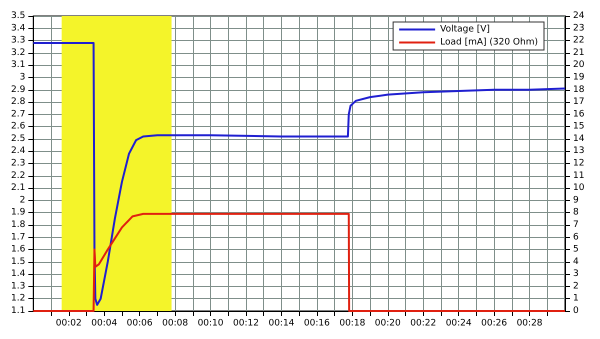  What do you see at coordinates (578, 151) in the screenshot?
I see `y2-tick-label: 13` at bounding box center [578, 151].